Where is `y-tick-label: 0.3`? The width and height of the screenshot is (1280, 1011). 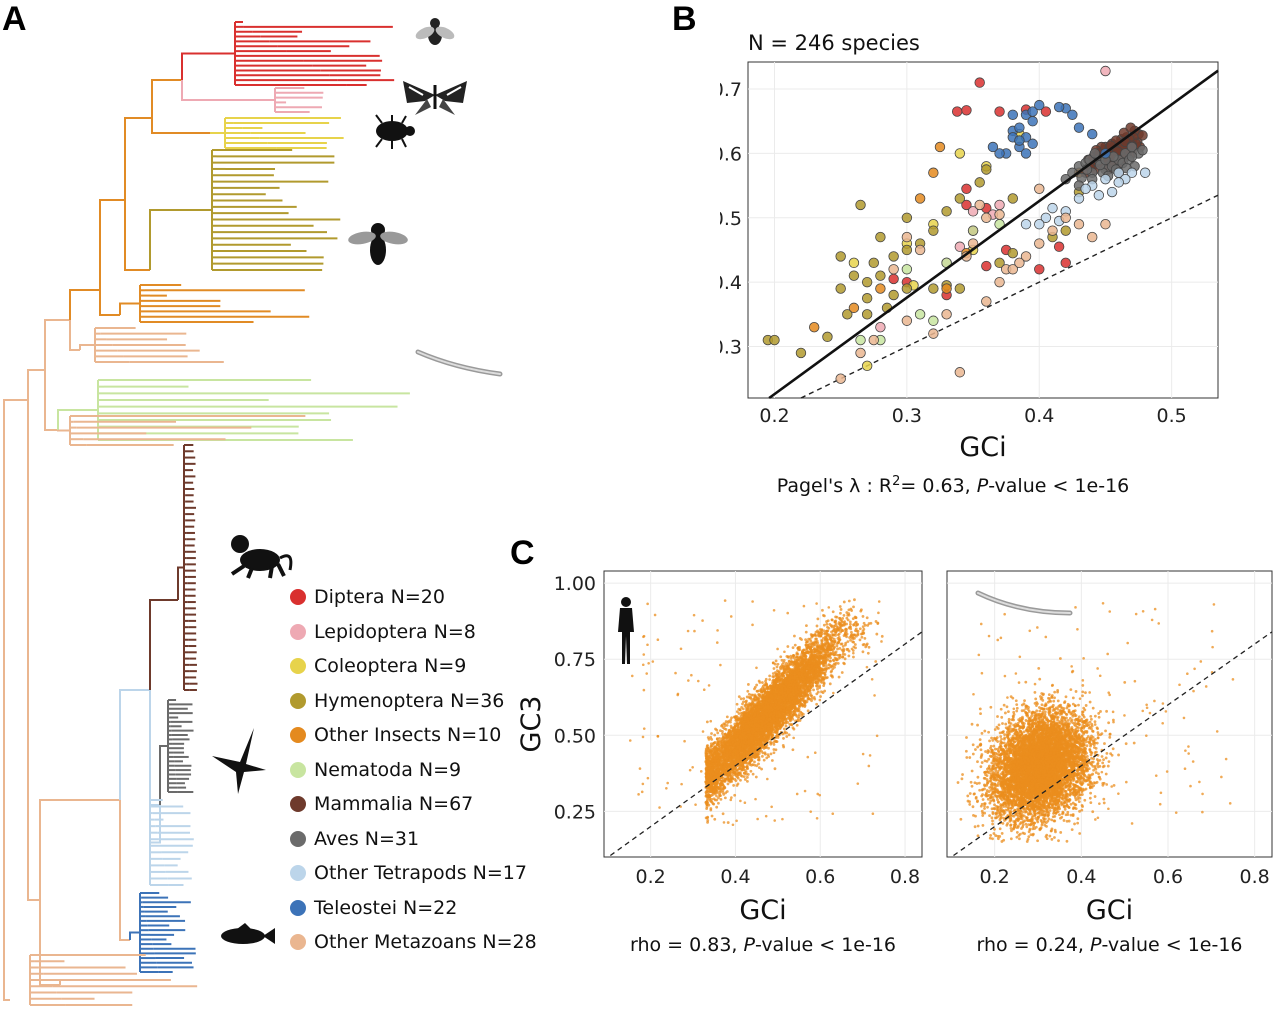
y-tick-label: 0.3 is located at coordinates (731, 348).